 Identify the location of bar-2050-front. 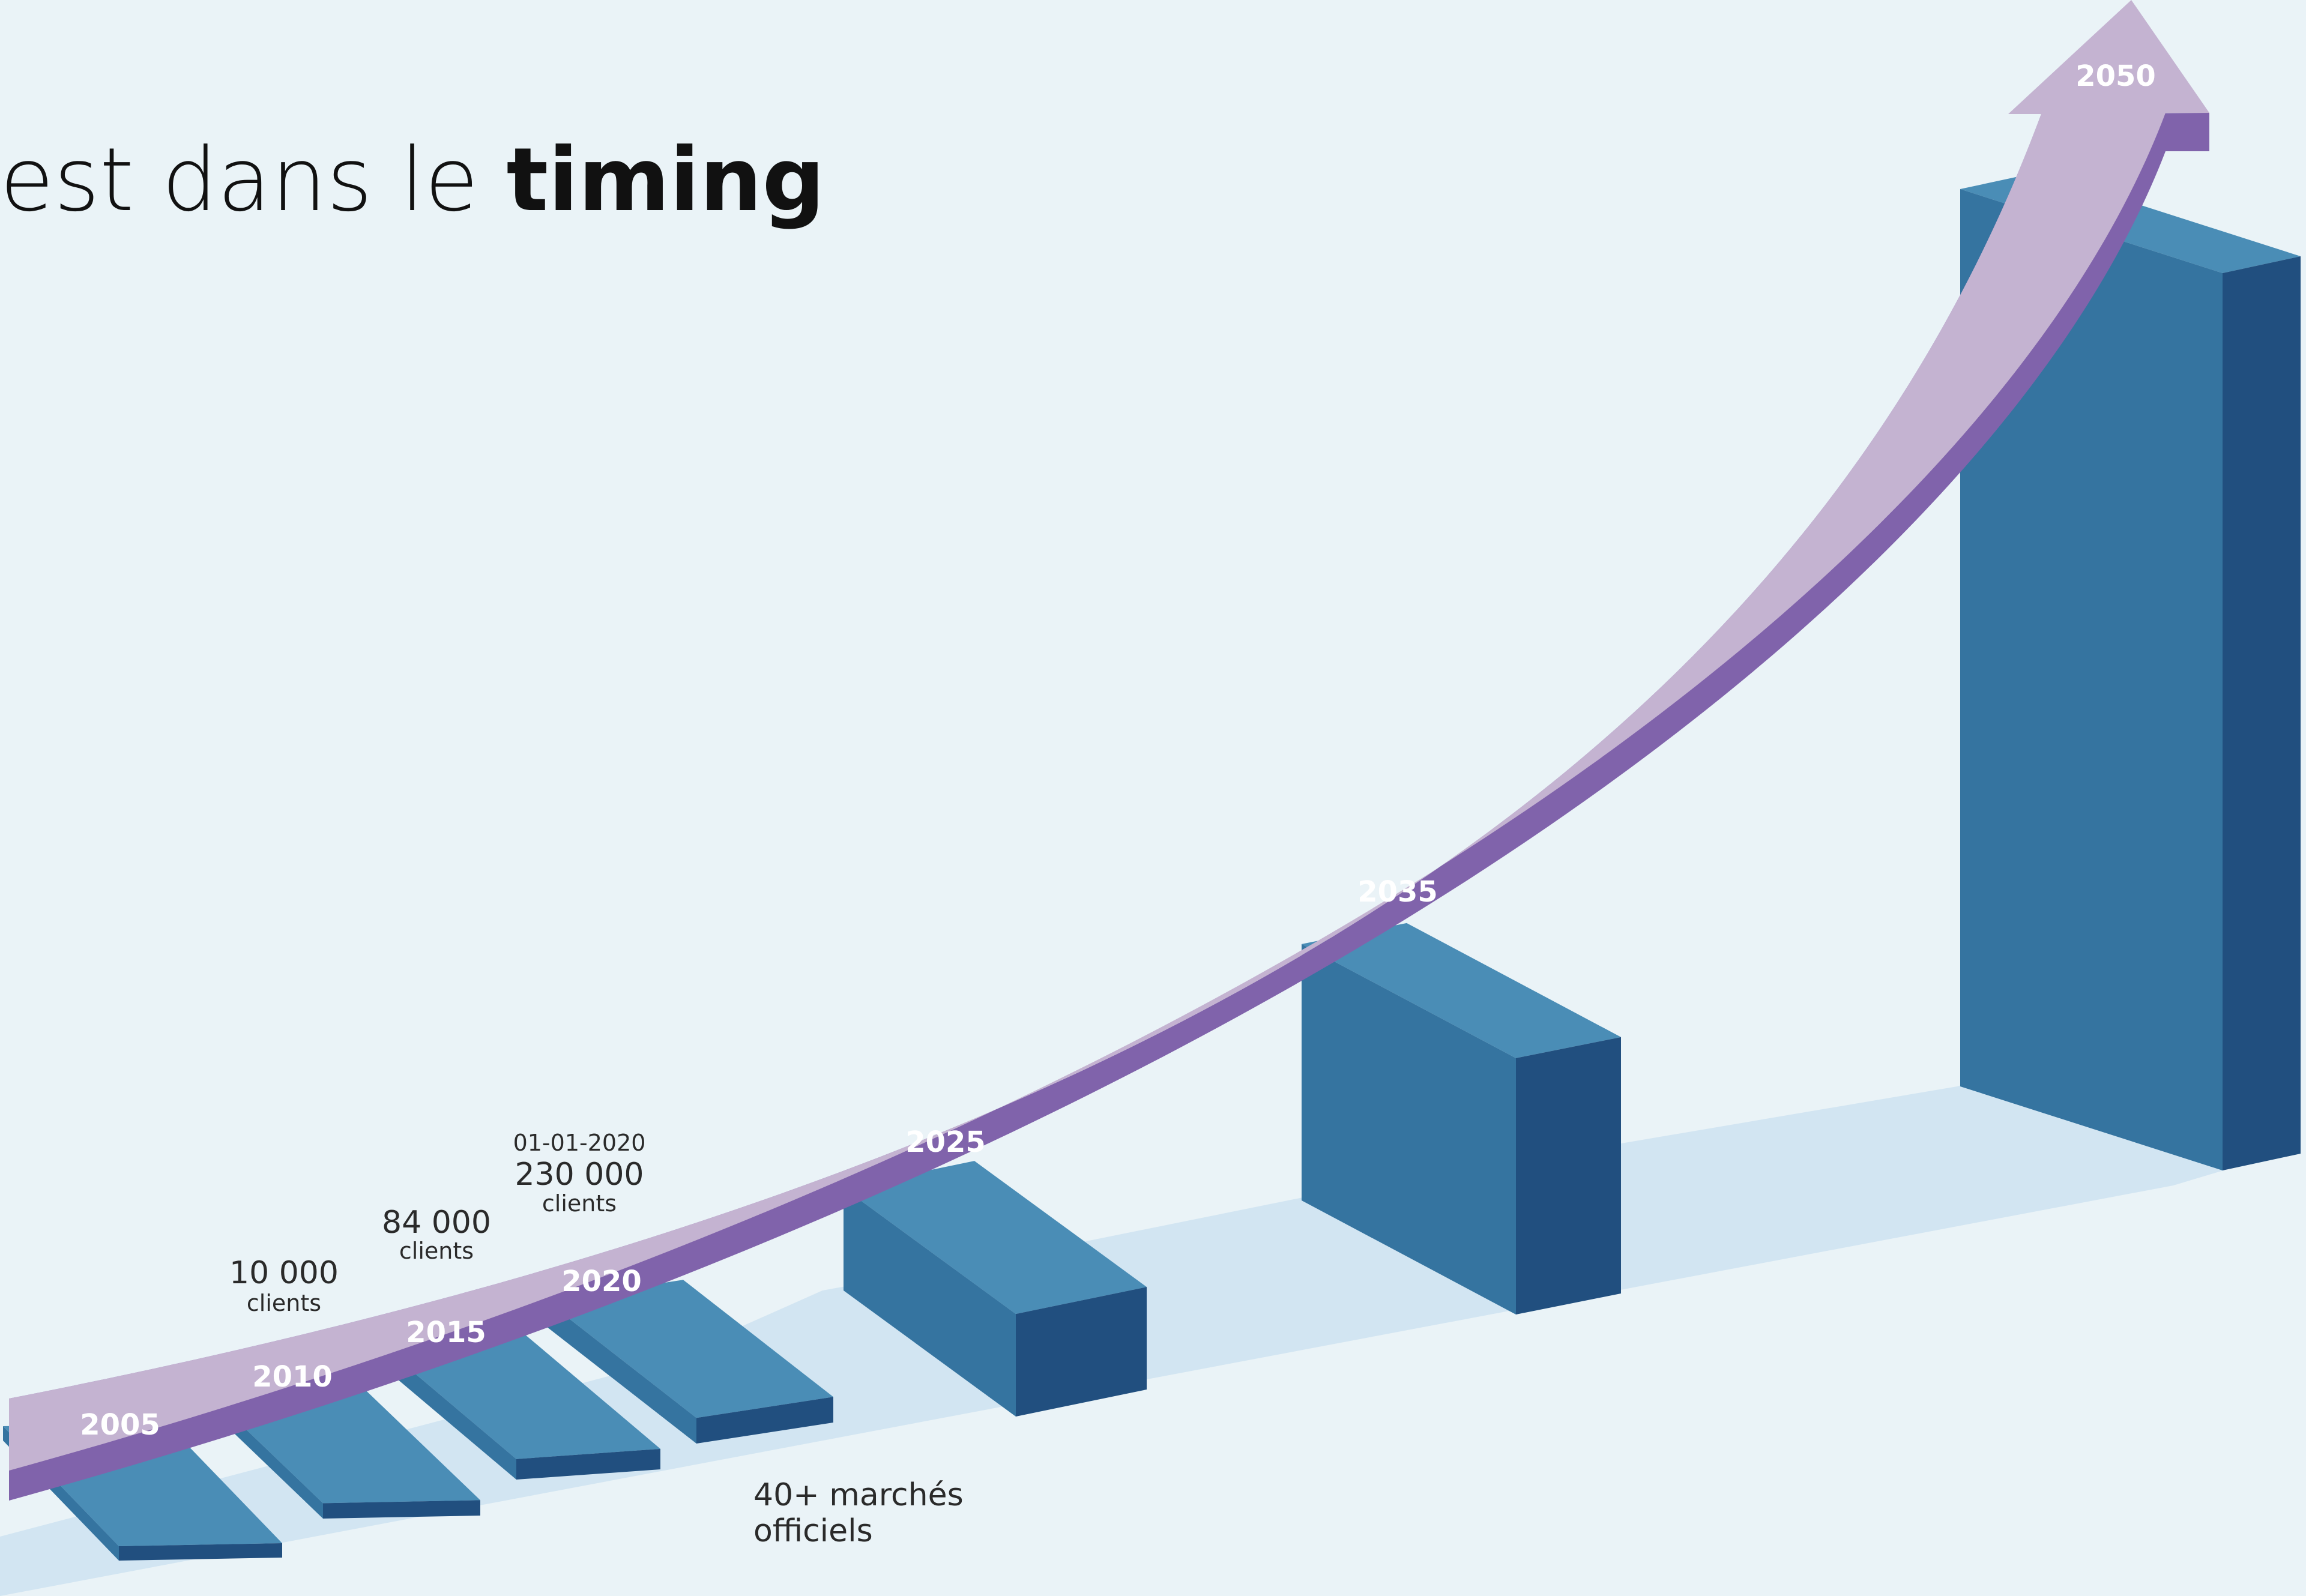
(2091, 679).